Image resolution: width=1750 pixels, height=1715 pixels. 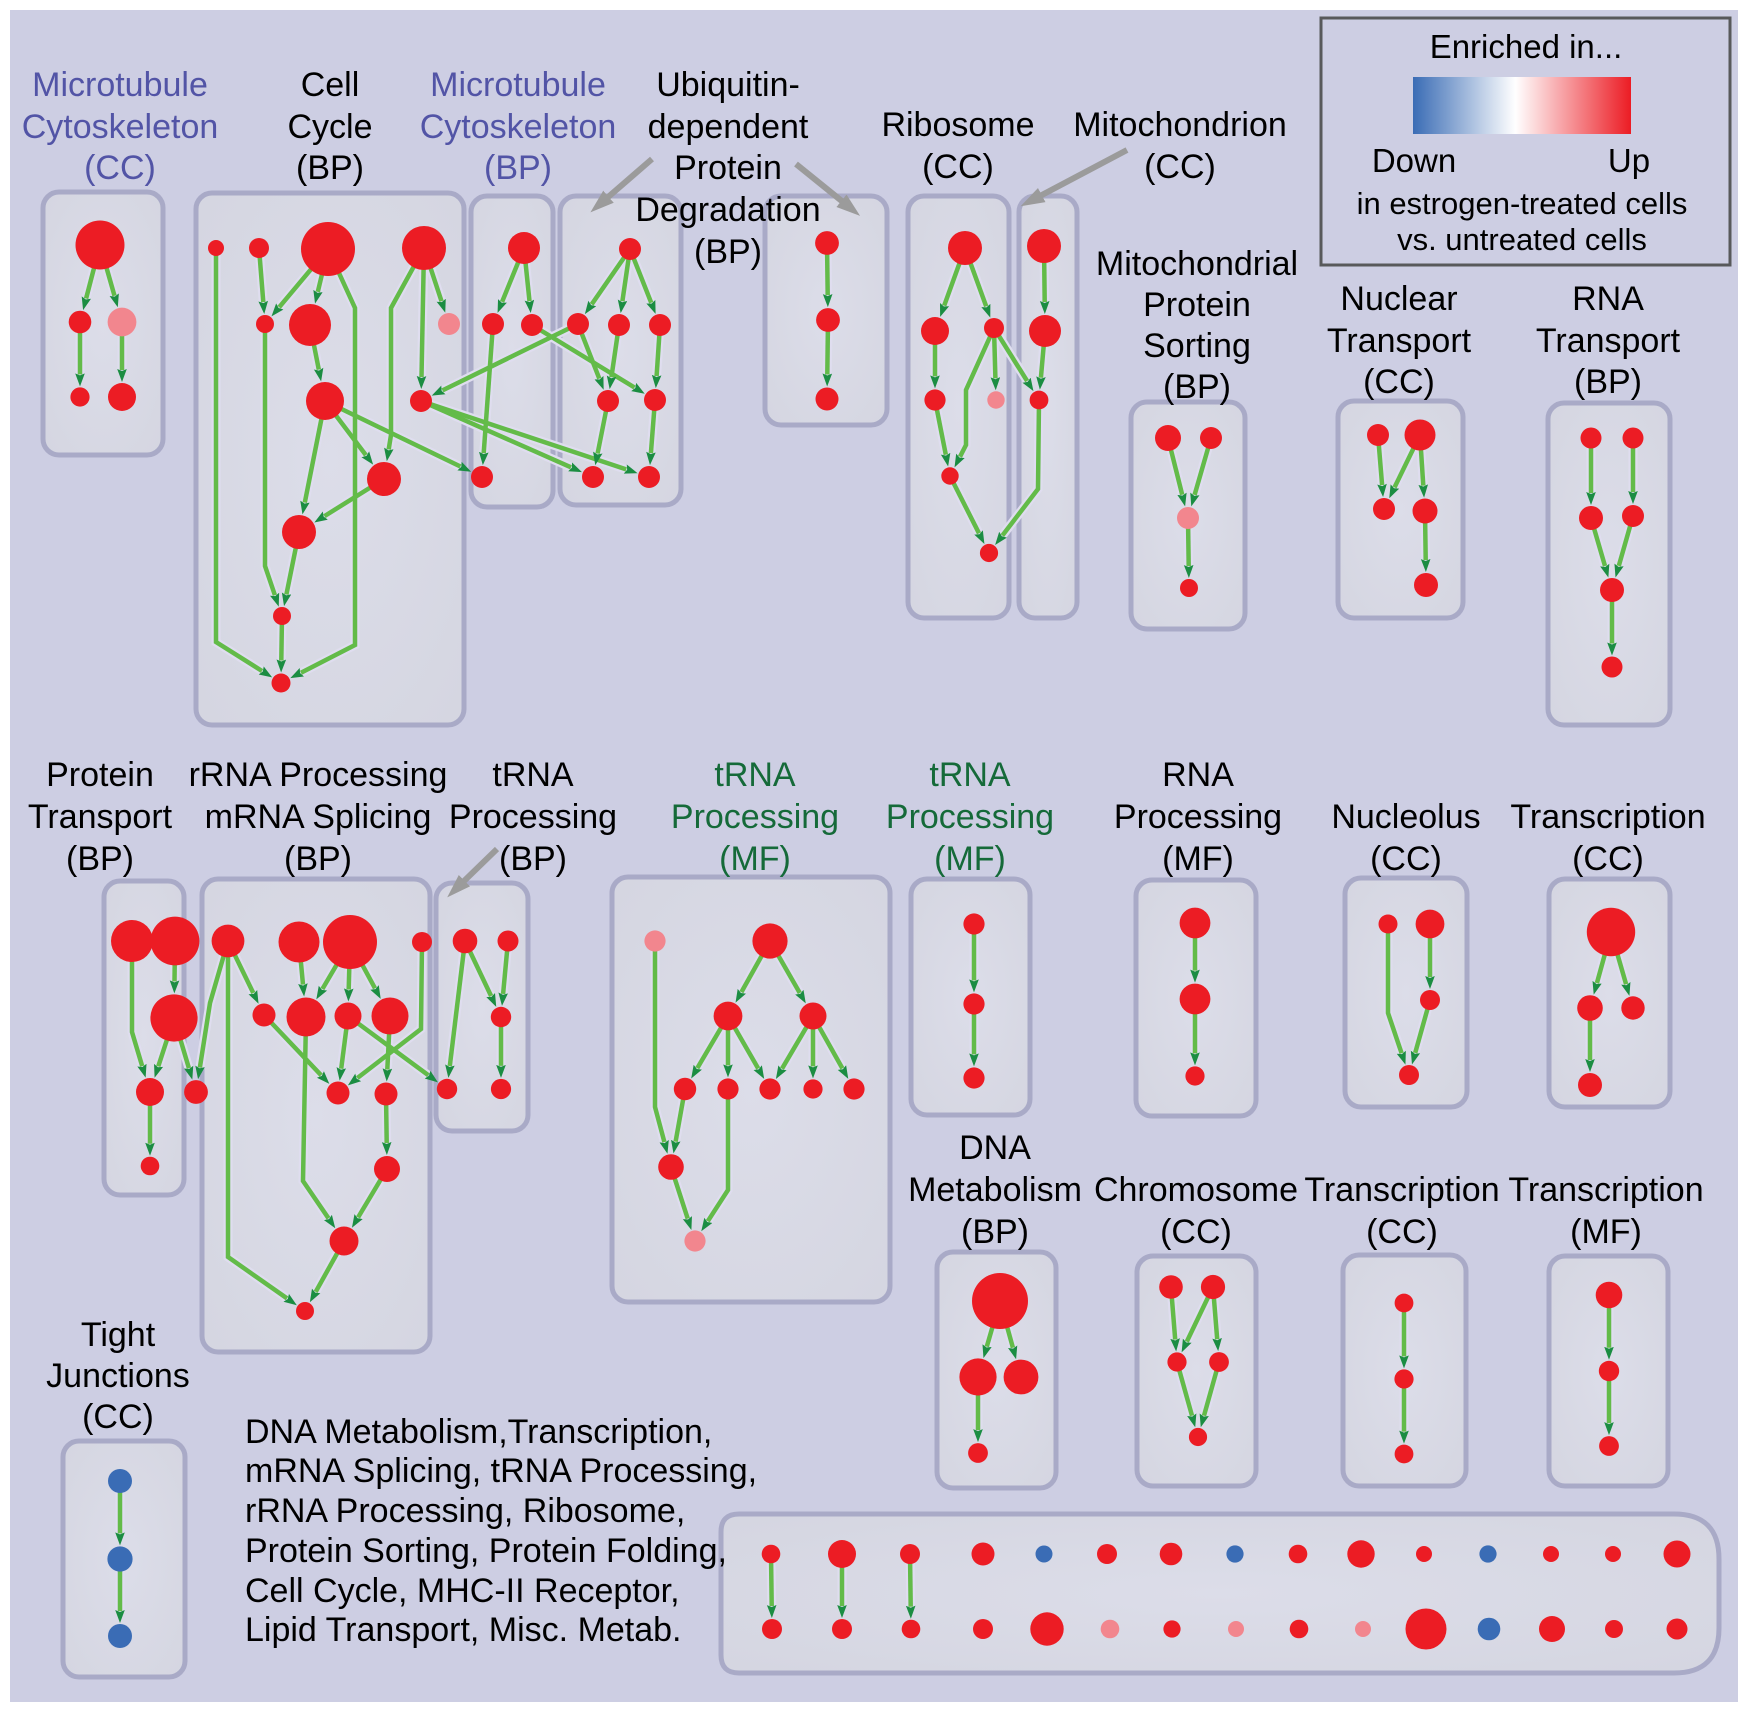 What do you see at coordinates (1522, 239) in the screenshot?
I see `svg-text: vs. untreated cells` at bounding box center [1522, 239].